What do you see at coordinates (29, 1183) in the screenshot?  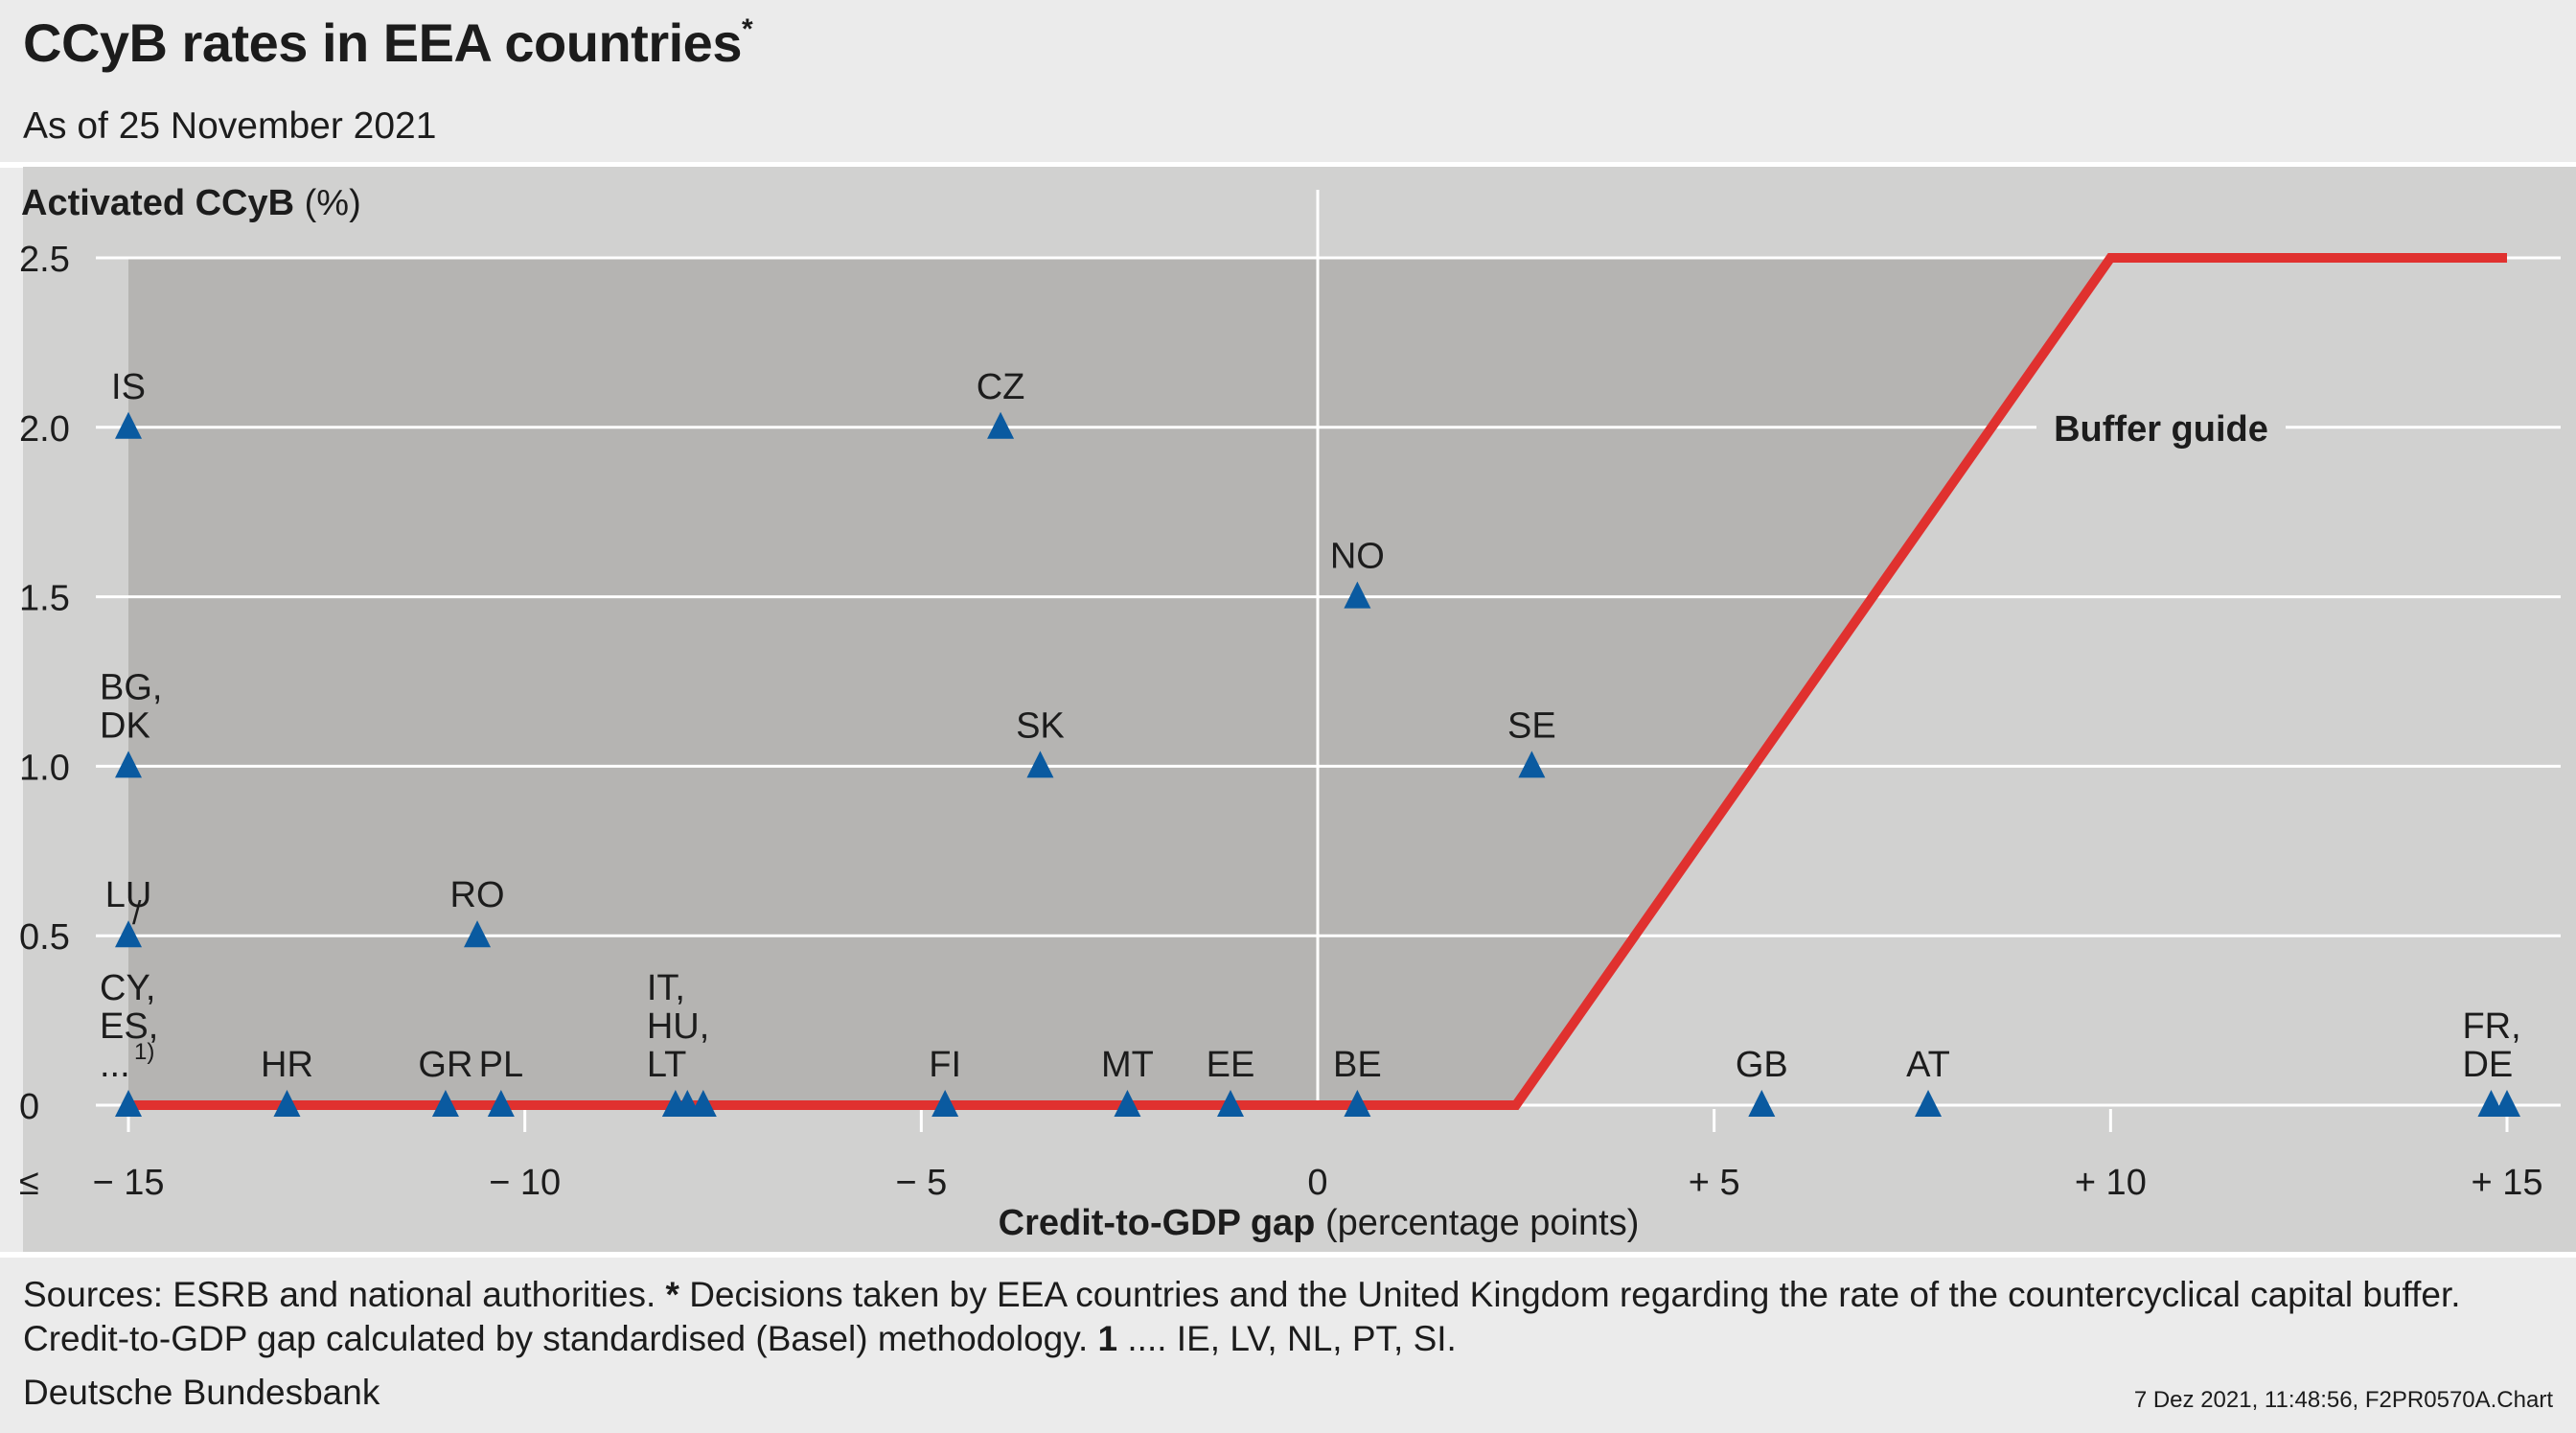 I see `x-lower-bound-marker: ≤` at bounding box center [29, 1183].